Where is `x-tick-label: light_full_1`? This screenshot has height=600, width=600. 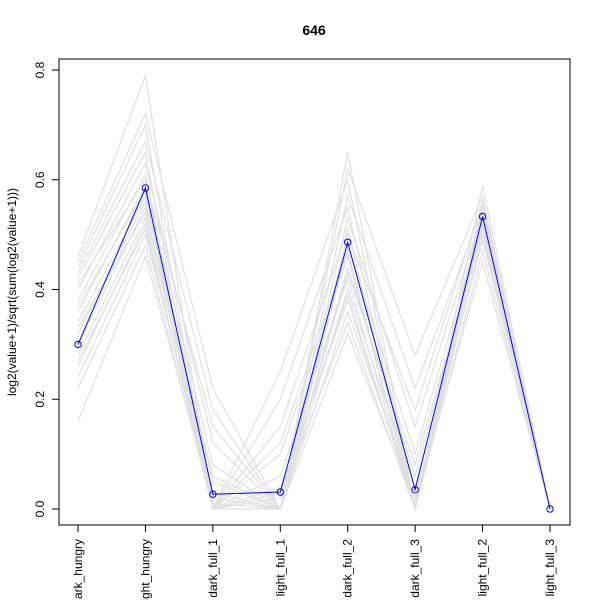
x-tick-label: light_full_1 is located at coordinates (280, 568).